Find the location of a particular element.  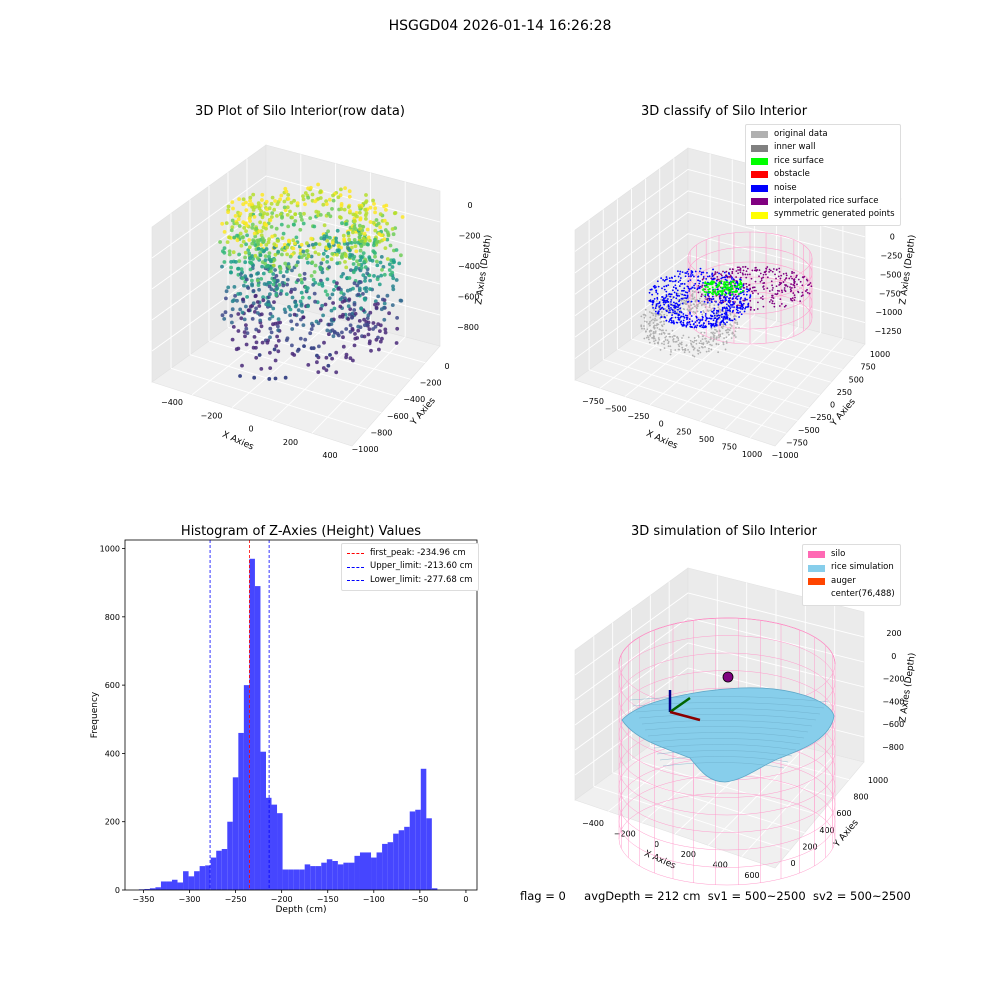

z-tick-label: −400 is located at coordinates (469, 266).